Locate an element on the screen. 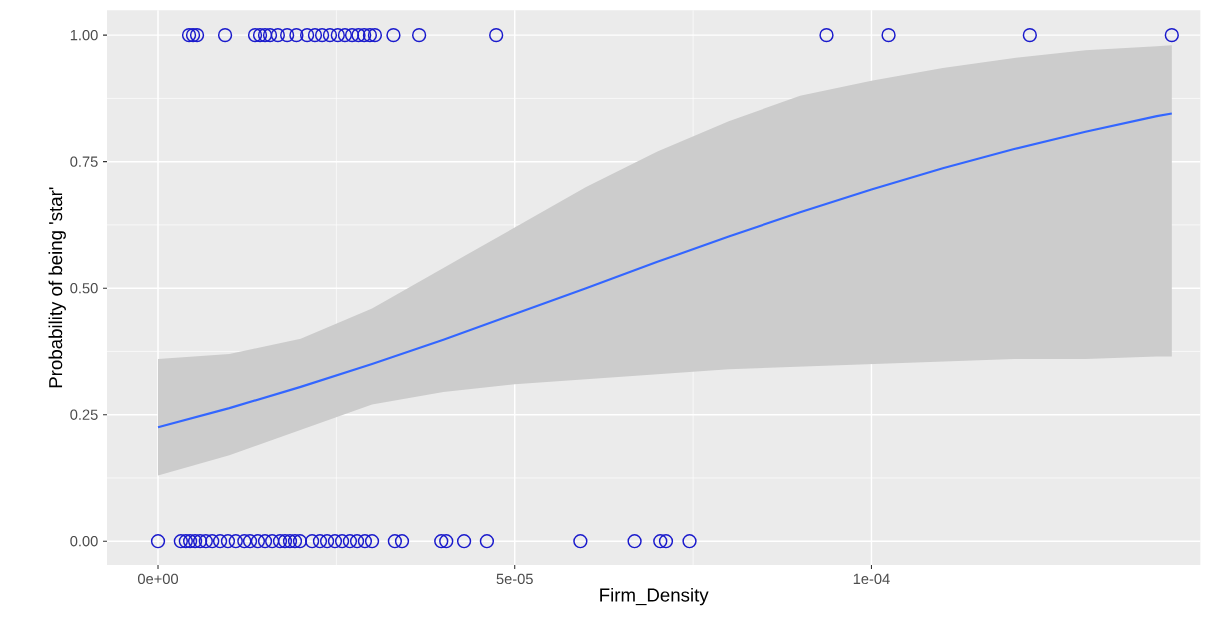 This screenshot has height=643, width=1214. x-tick-label: 1e-04 is located at coordinates (871, 579).